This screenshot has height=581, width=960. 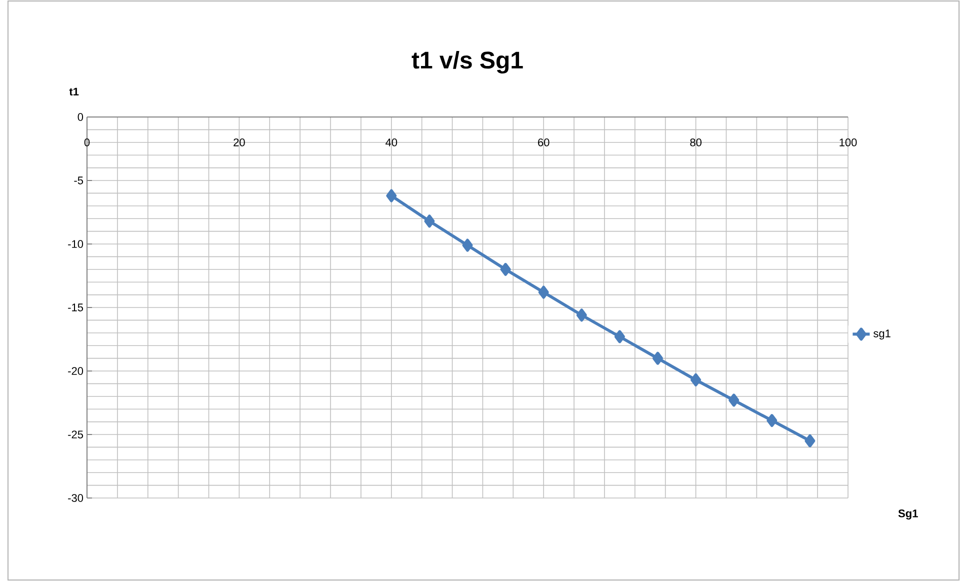 I want to click on chart-title: t1 v/s Sg1, so click(x=467, y=62).